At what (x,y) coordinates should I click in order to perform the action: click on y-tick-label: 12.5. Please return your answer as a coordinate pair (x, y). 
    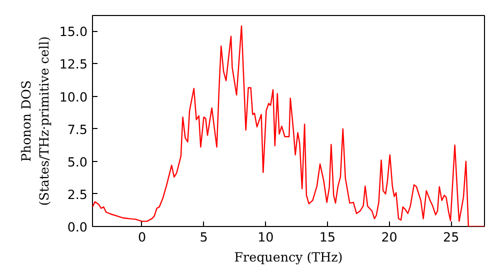
    Looking at the image, I should click on (73, 64).